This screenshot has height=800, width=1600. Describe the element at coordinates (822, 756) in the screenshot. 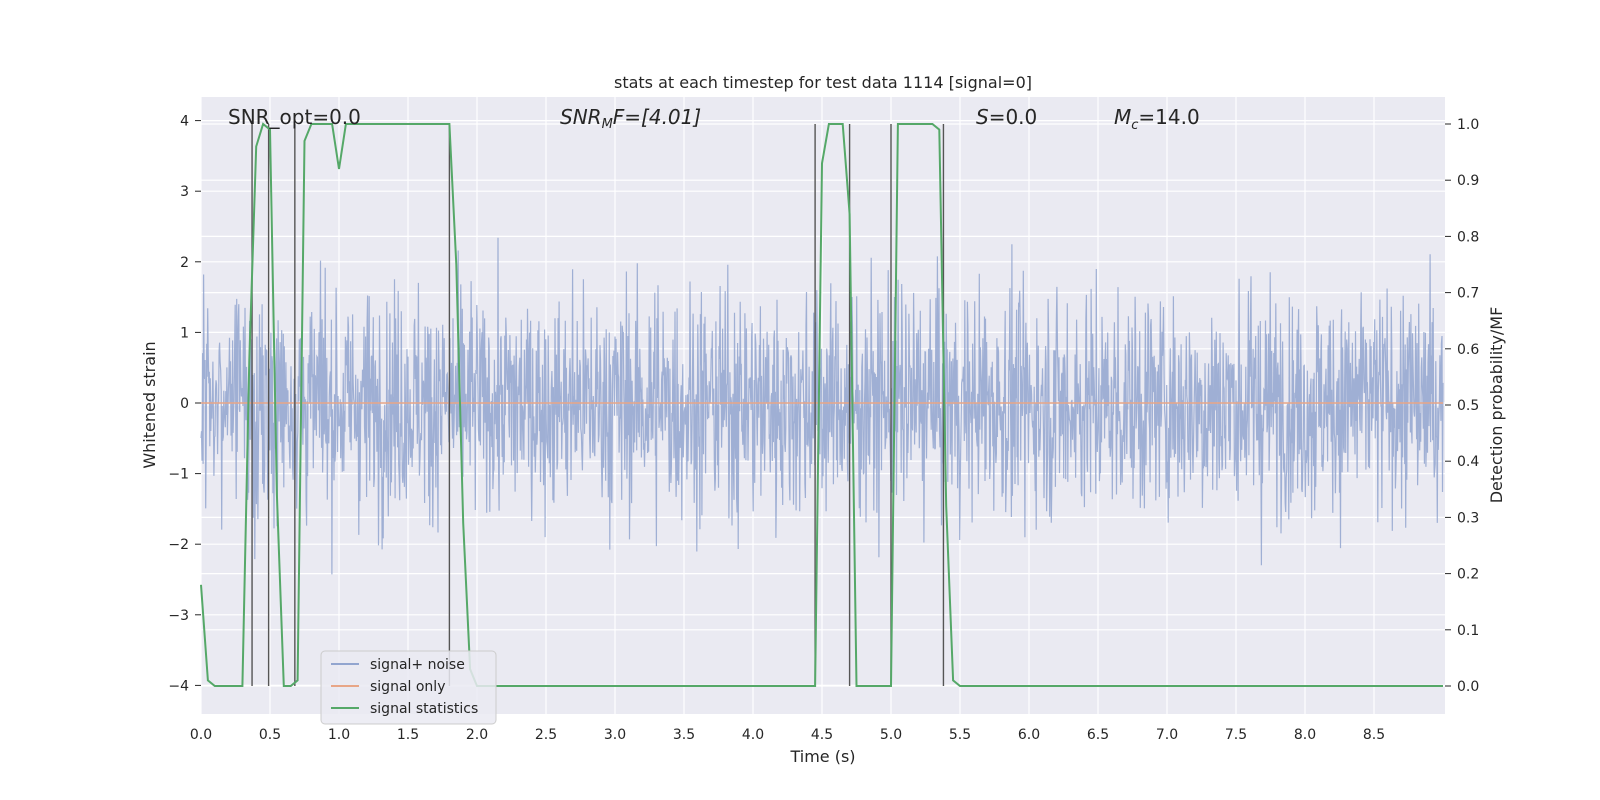

I see `x-axis-label: Time (s)` at that location.